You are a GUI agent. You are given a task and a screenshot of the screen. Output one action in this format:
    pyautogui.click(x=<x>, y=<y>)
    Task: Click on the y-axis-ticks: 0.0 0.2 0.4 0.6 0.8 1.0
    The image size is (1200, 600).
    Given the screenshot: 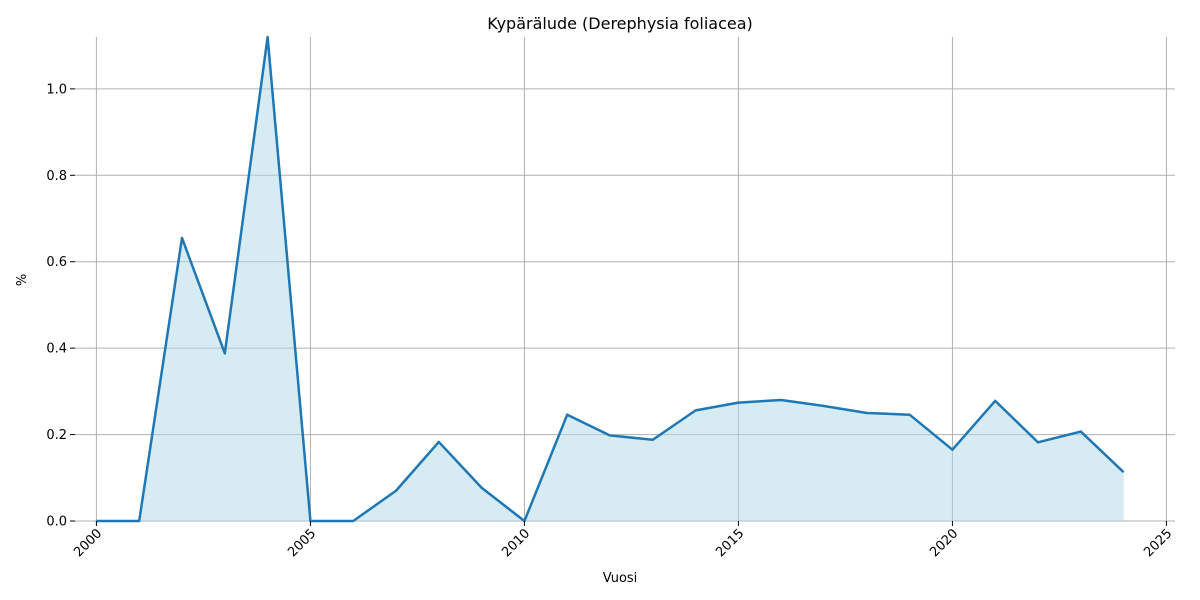 What is the action you would take?
    pyautogui.click(x=60, y=306)
    